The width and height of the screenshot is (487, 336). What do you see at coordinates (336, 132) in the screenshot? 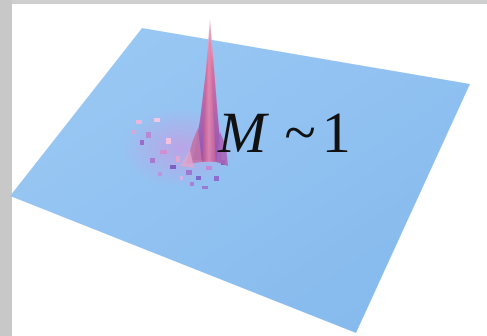
I see `annotation-value: 1` at bounding box center [336, 132].